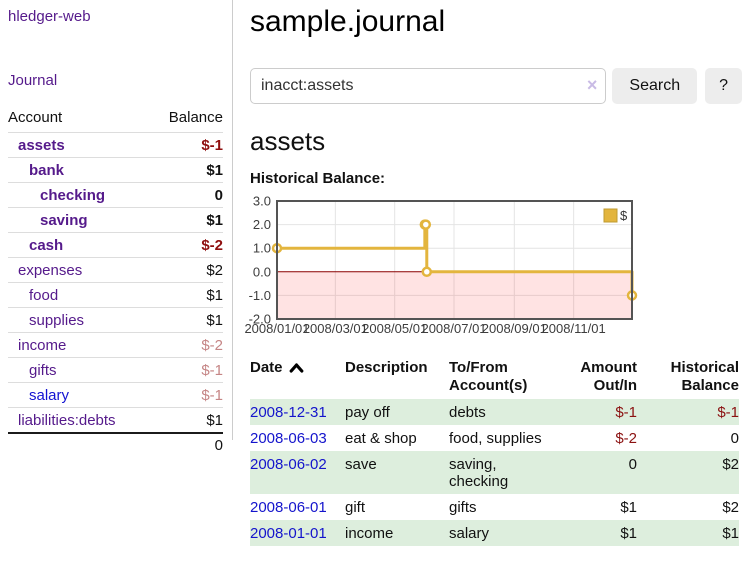  I want to click on account-row: liabilities:debts $1, so click(115, 420).